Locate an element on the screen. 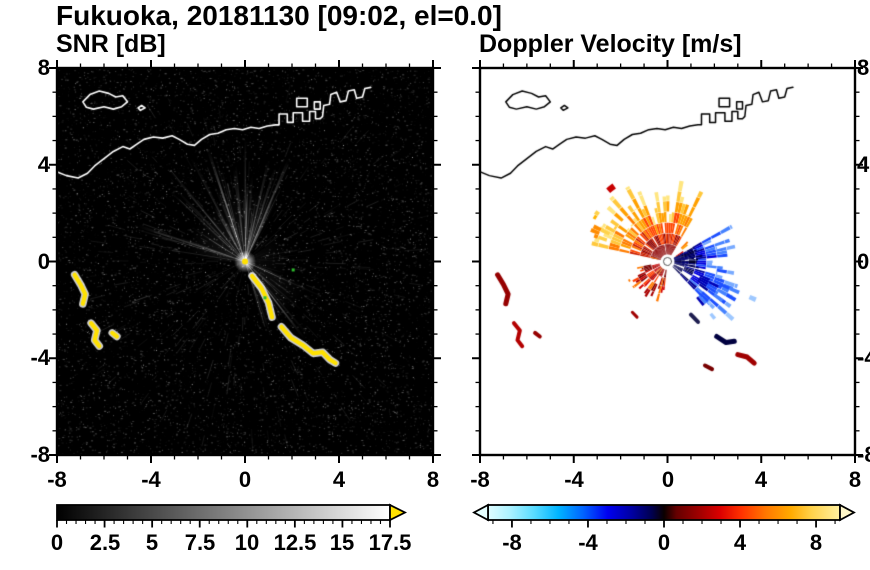  snr-colorbar-tick-label: 10 is located at coordinates (247, 542).